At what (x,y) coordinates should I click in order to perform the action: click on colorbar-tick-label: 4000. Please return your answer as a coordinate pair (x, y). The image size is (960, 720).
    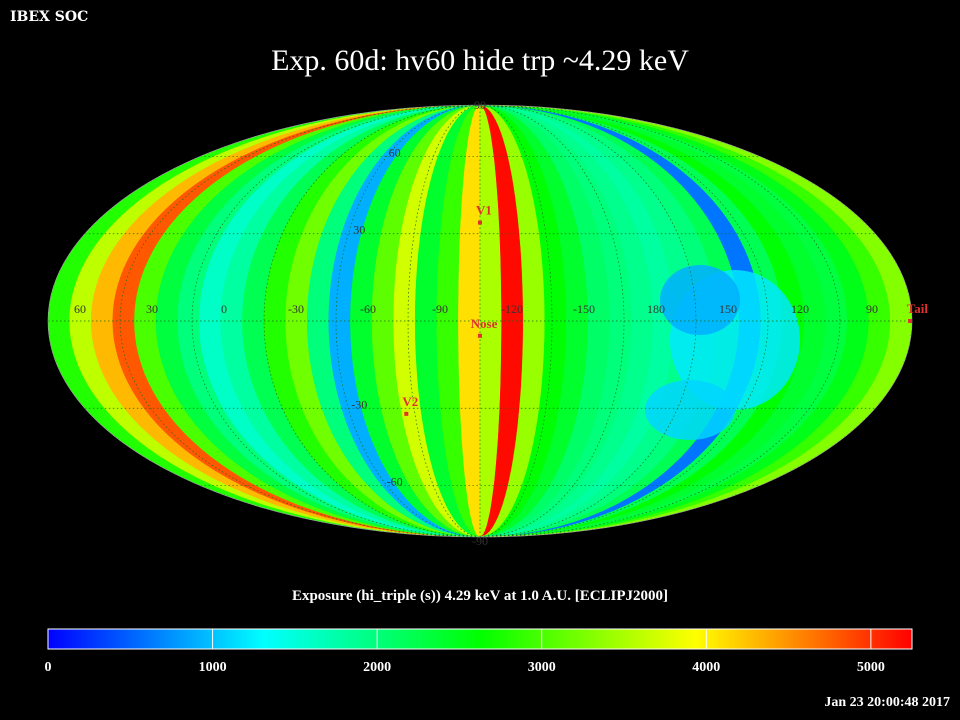
    Looking at the image, I should click on (706, 667).